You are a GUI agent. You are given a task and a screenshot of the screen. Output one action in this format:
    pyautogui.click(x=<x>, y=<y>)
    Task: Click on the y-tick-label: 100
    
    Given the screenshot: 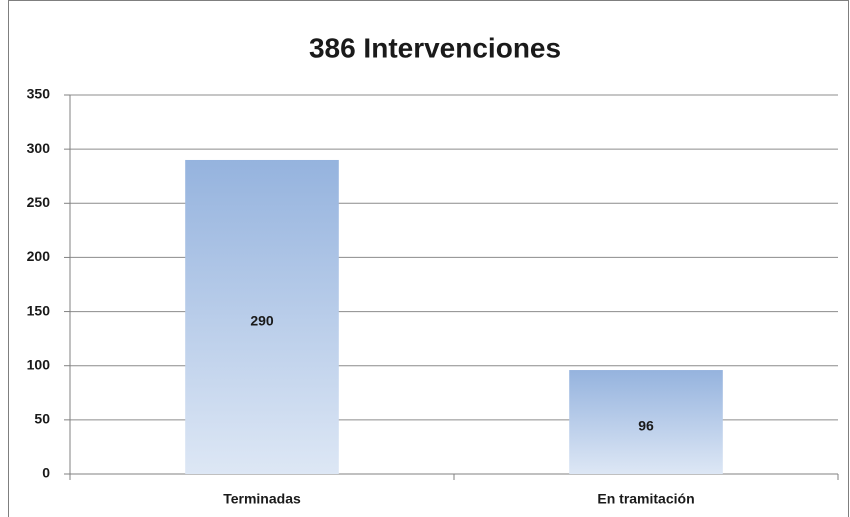 What is the action you would take?
    pyautogui.click(x=39, y=364)
    